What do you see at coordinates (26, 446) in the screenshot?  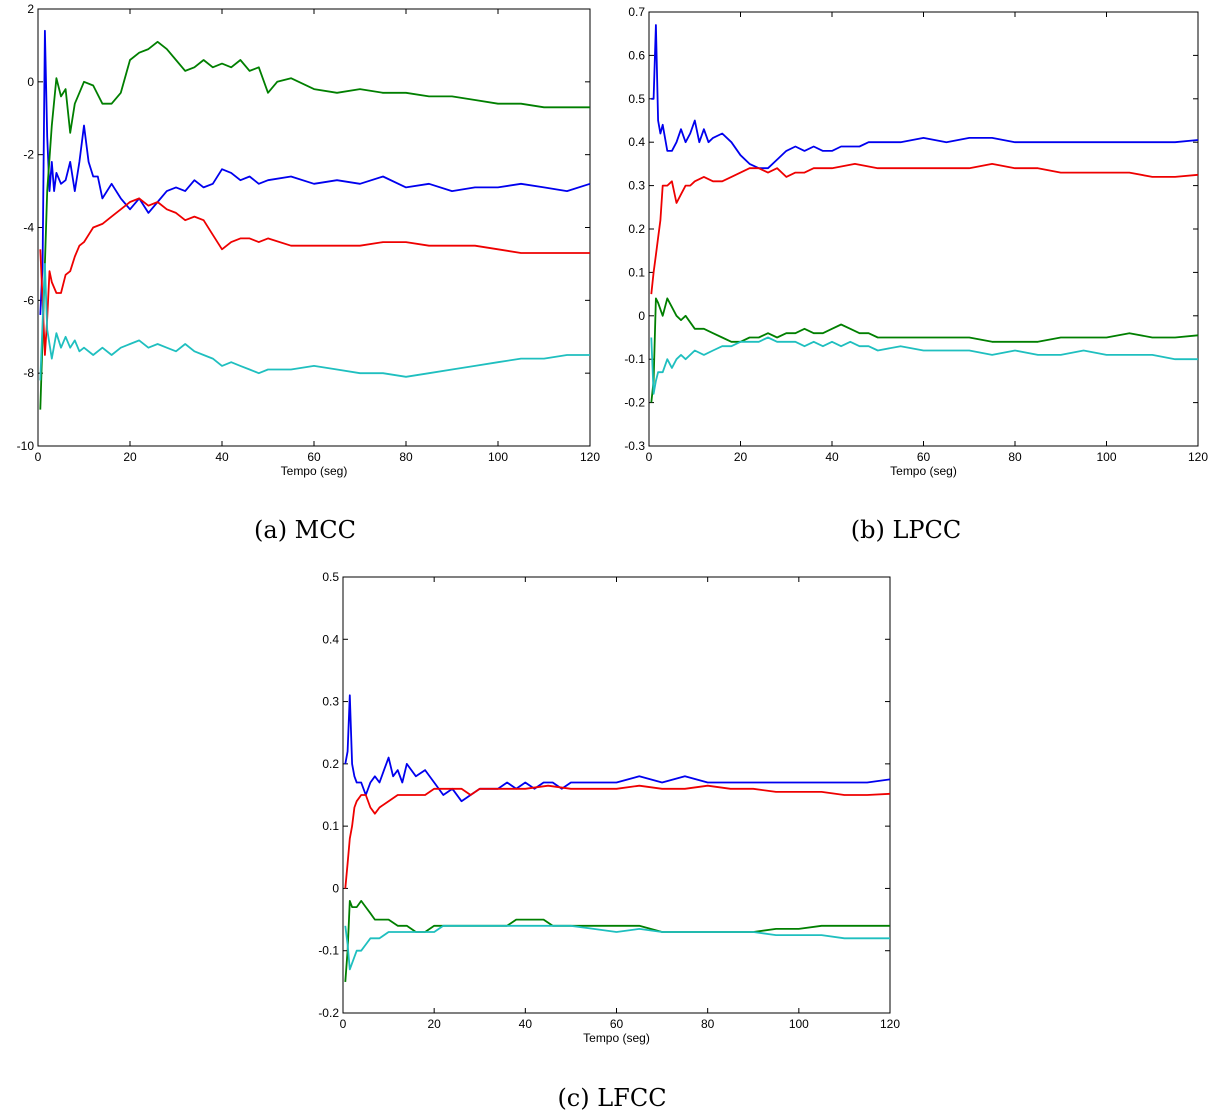 I see `y-tick-label: -10` at bounding box center [26, 446].